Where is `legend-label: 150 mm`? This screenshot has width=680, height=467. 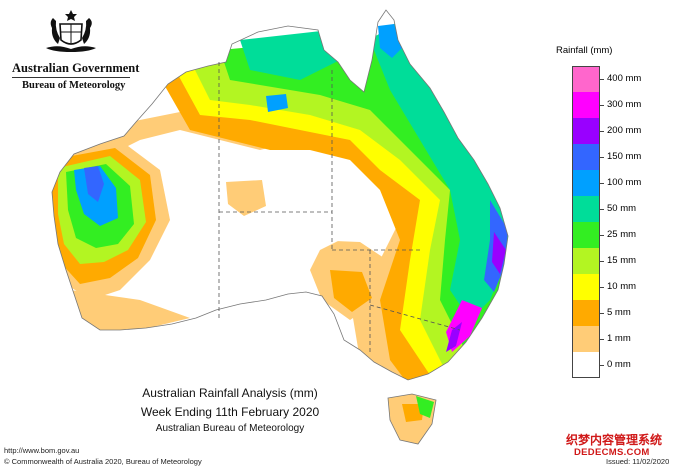 legend-label: 150 mm is located at coordinates (624, 156).